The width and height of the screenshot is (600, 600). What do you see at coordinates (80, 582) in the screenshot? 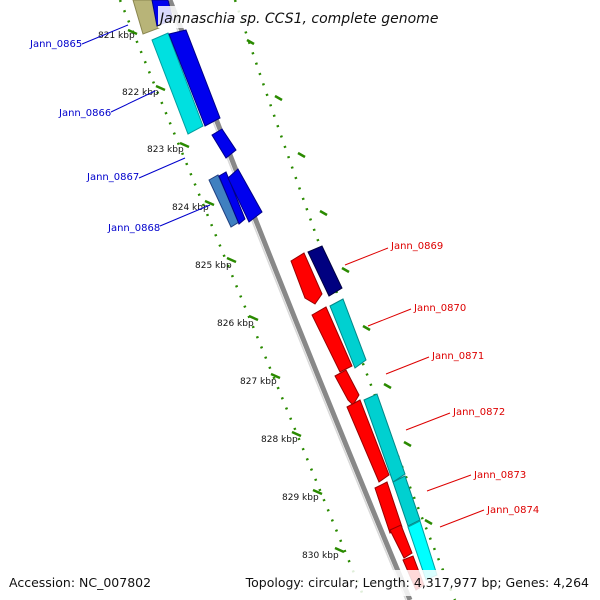
I see `accession-text: Accession: NC_007802` at bounding box center [80, 582].